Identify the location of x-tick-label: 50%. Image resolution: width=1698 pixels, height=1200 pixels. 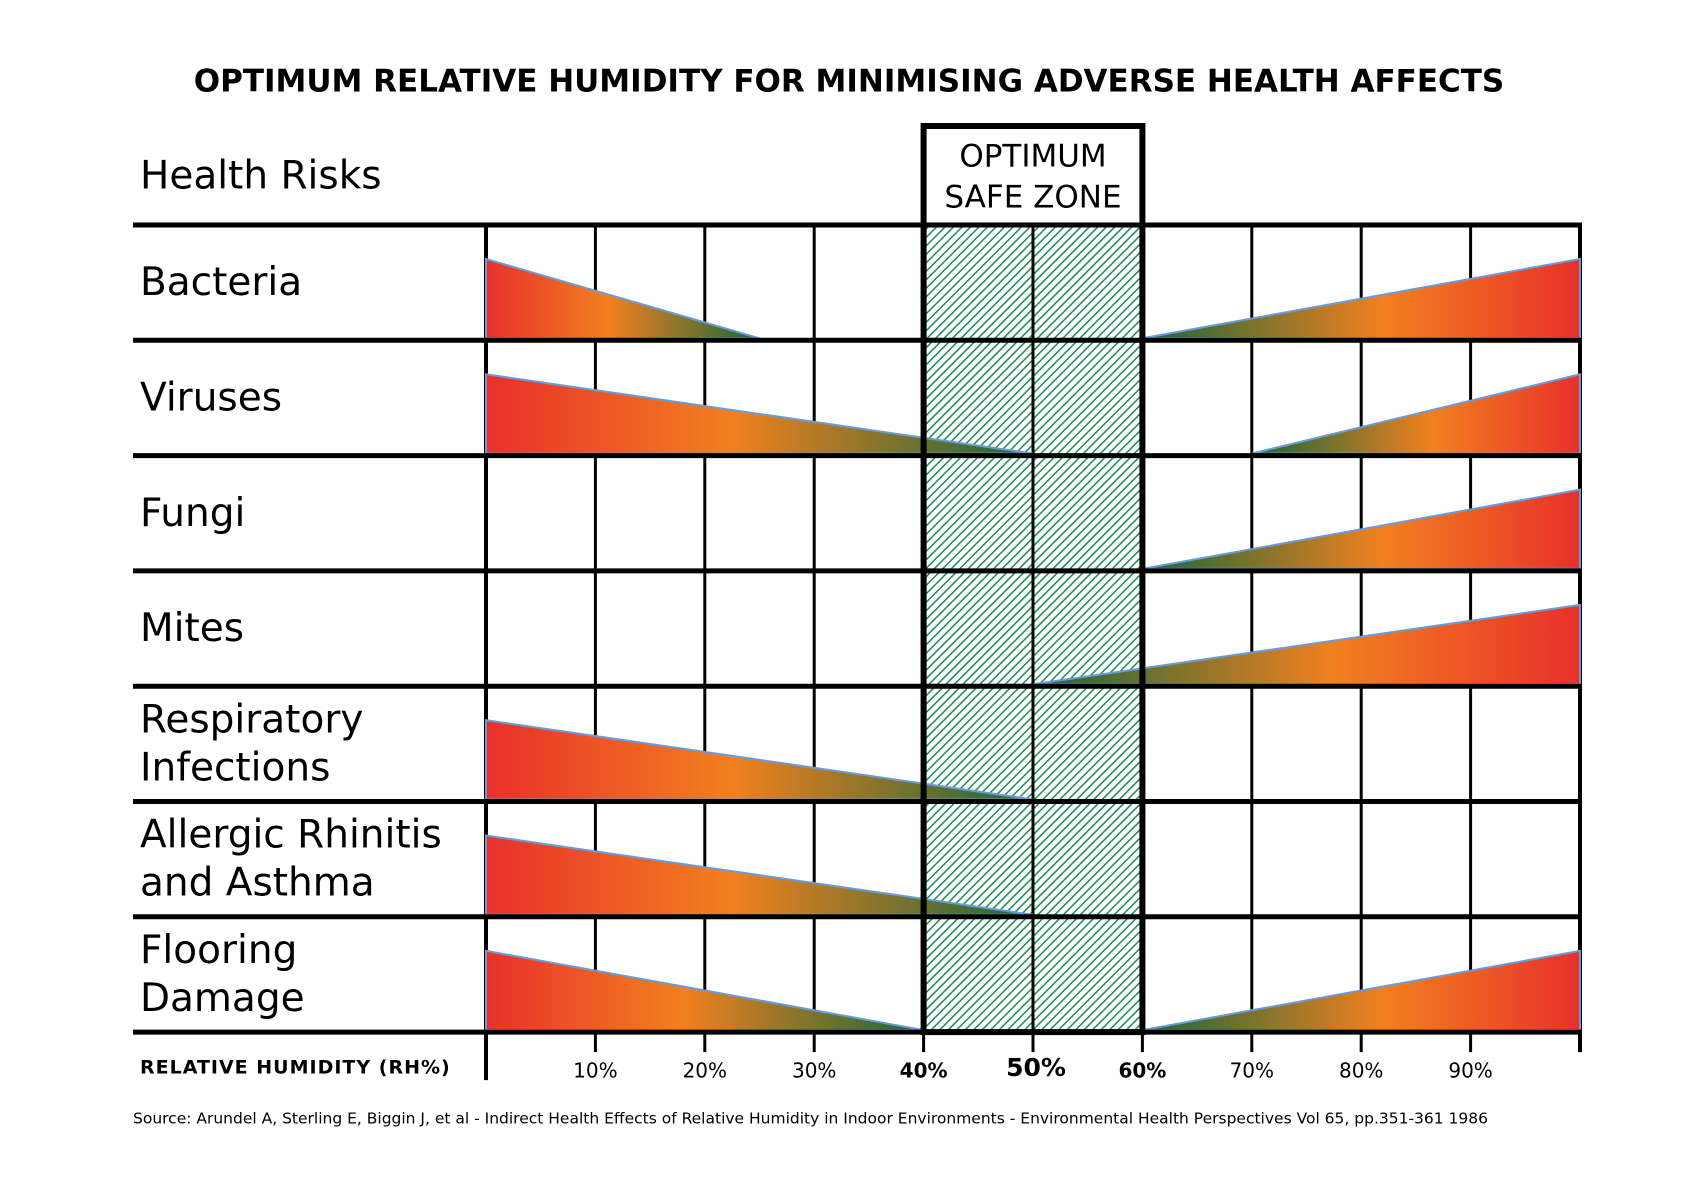
(1036, 1067).